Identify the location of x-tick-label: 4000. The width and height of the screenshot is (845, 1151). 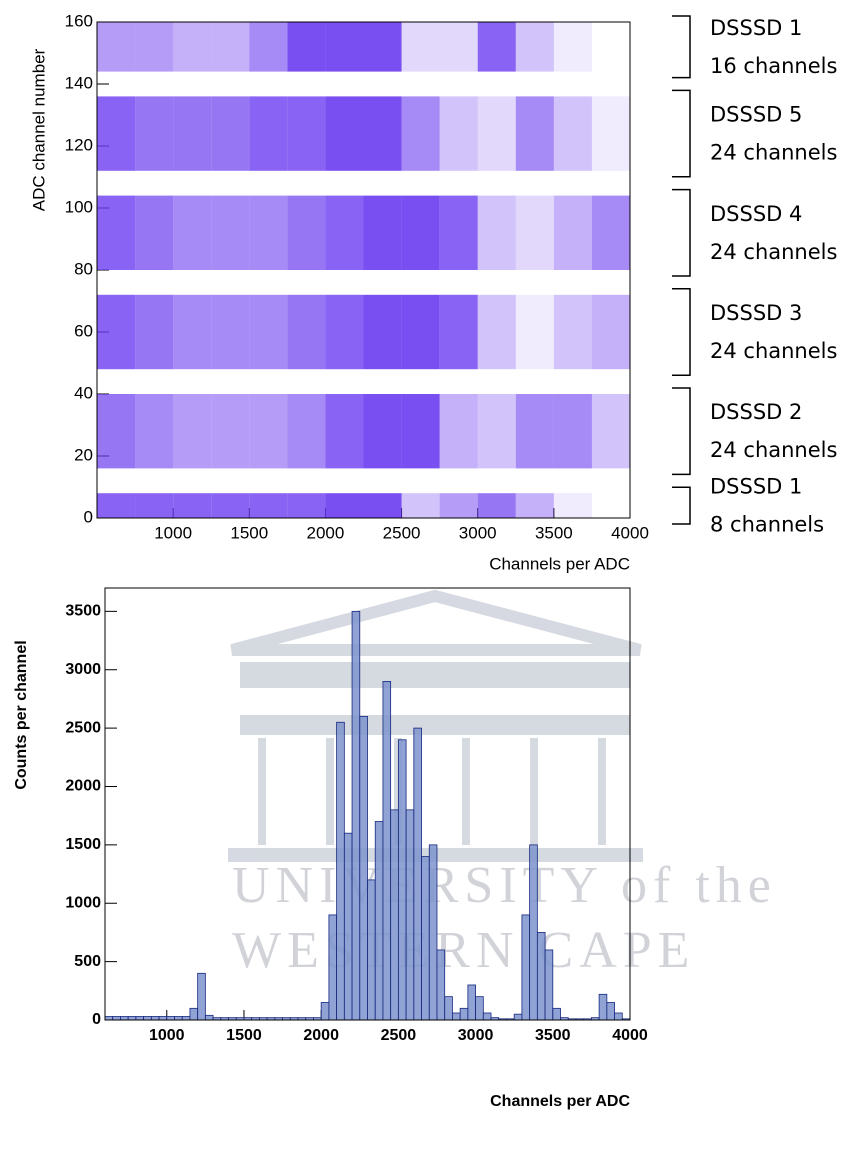
(630, 532).